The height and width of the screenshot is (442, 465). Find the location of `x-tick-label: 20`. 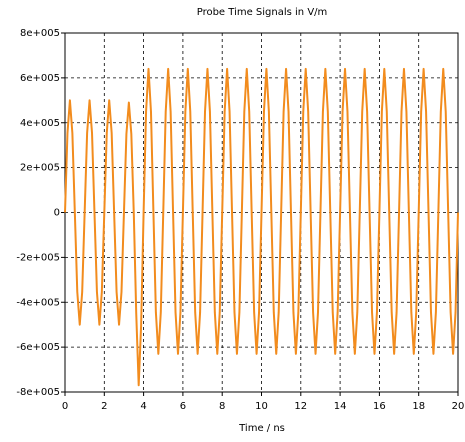

x-tick-label: 20 is located at coordinates (458, 406).